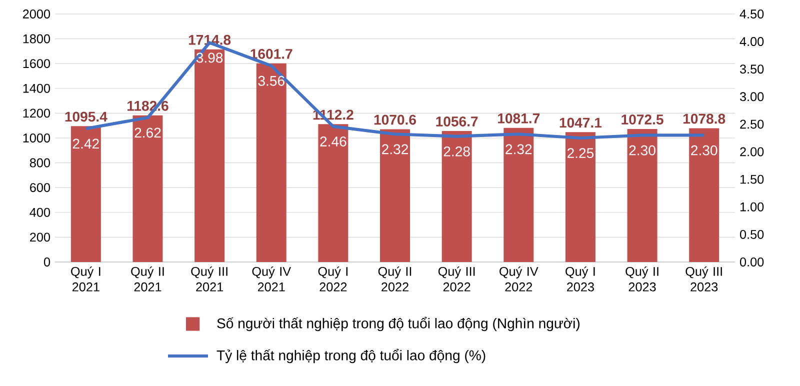 This screenshot has height=386, width=800. I want to click on y-tick-label: 1200, so click(36, 113).